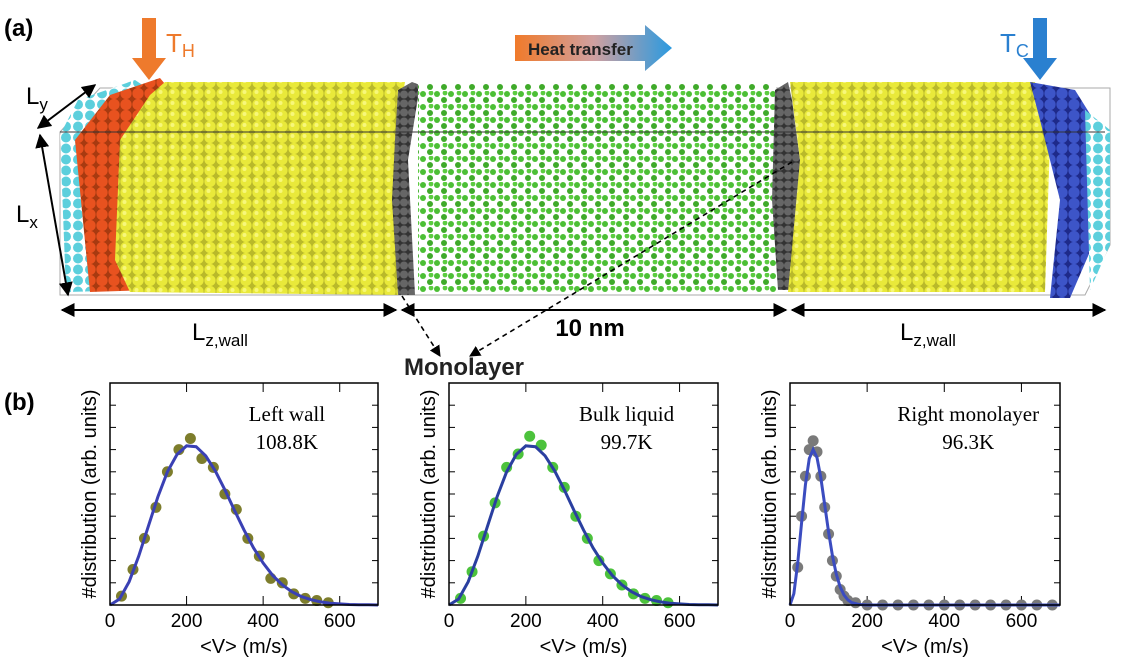 The image size is (1125, 665). I want to click on annotation: 99.7K, so click(627, 442).